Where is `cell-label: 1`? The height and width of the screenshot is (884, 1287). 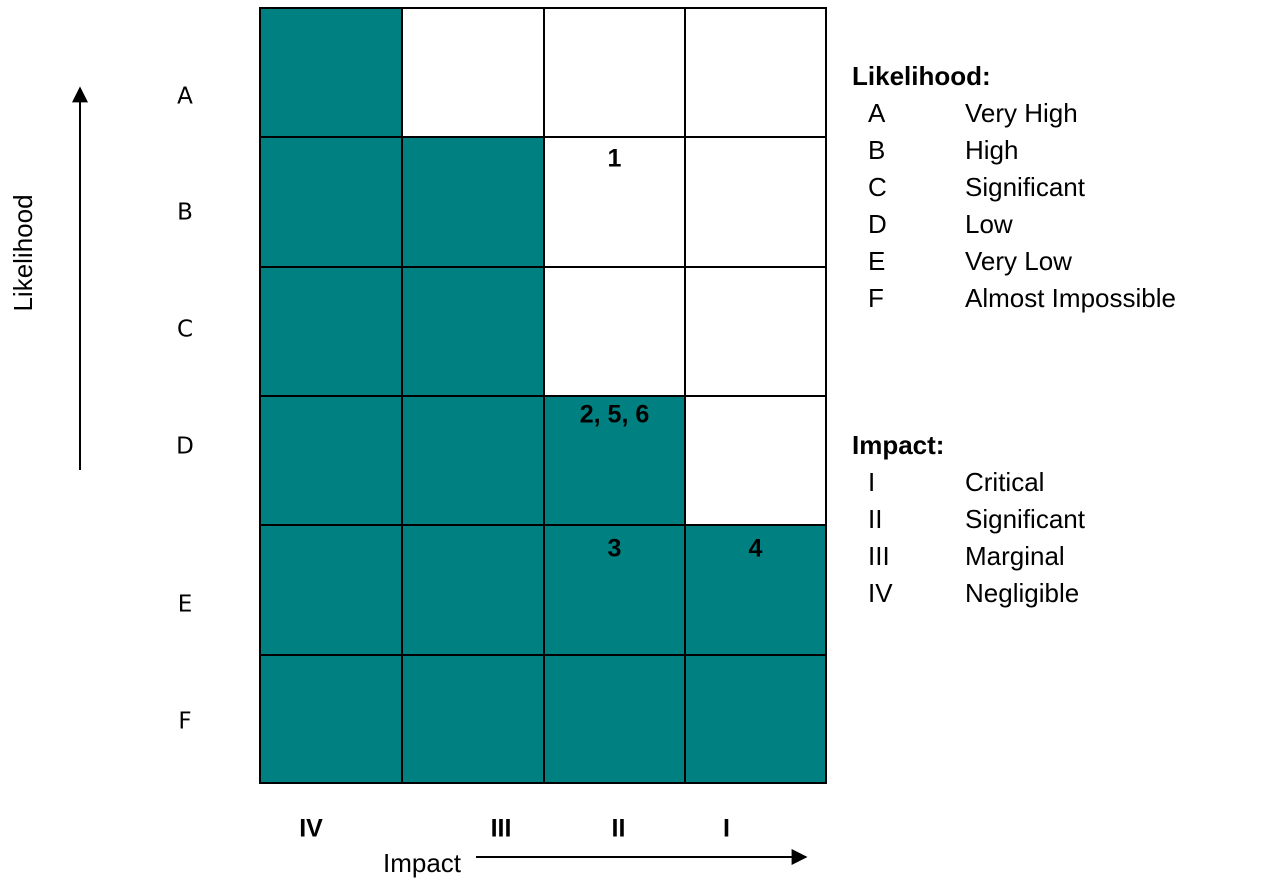
cell-label: 1 is located at coordinates (615, 159).